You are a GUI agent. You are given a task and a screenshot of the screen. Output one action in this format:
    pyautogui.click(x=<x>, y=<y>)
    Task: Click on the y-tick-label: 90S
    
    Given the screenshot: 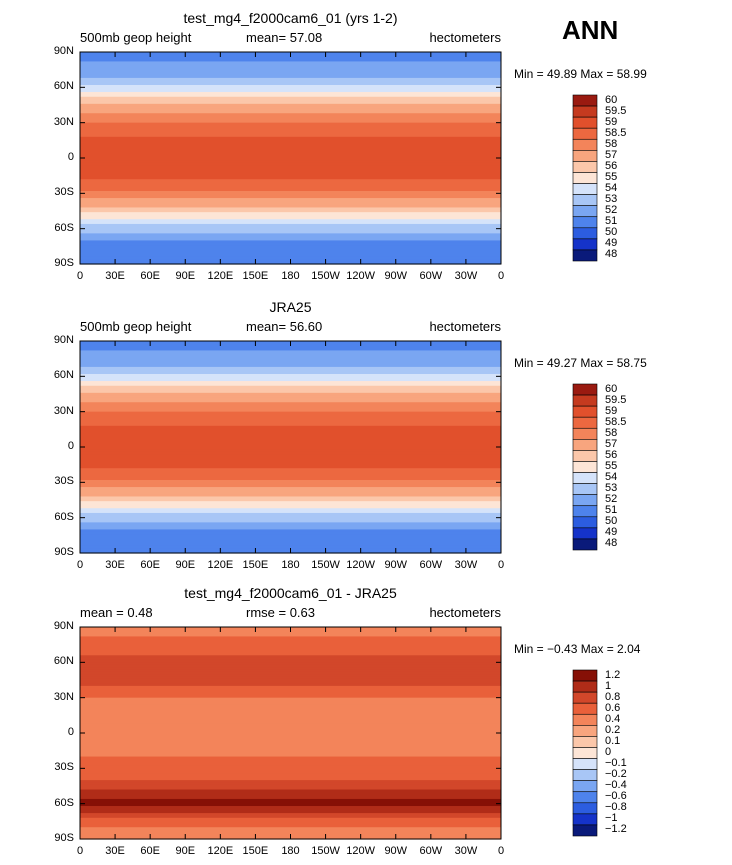 What is the action you would take?
    pyautogui.click(x=64, y=838)
    